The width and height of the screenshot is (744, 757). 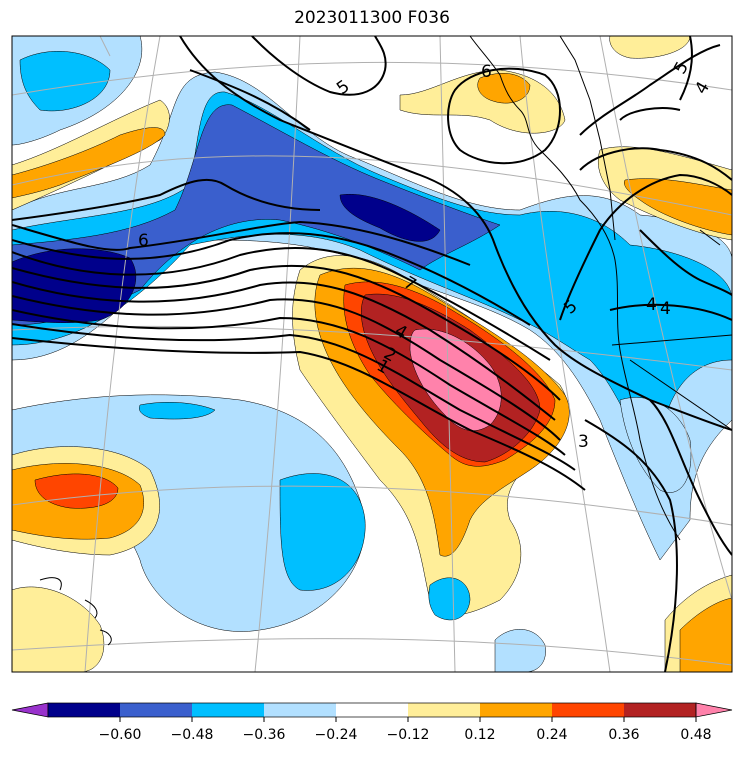 I want to click on negative-band-navy, so click(x=74, y=285).